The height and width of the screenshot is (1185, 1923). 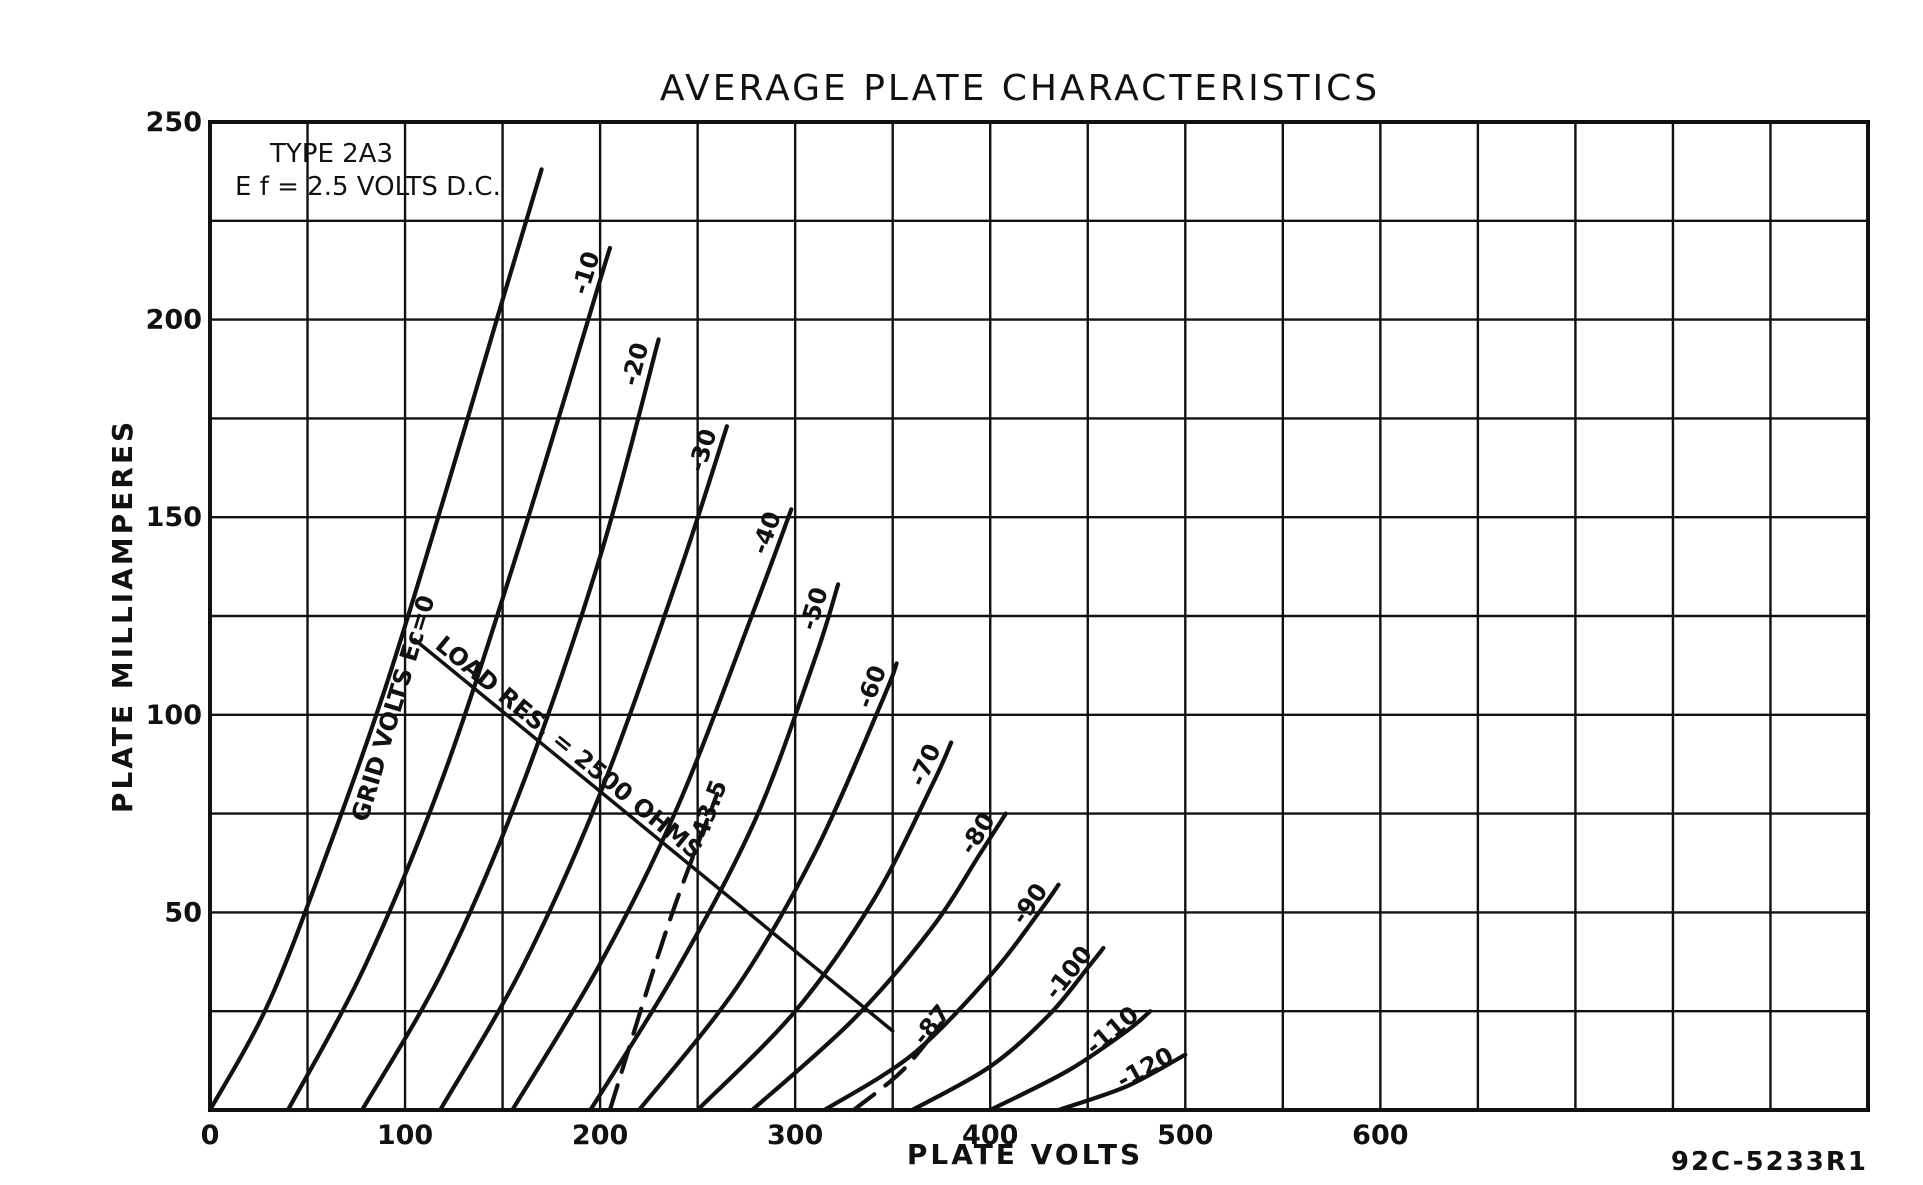 I want to click on curve-label: -100, so click(x=1068, y=972).